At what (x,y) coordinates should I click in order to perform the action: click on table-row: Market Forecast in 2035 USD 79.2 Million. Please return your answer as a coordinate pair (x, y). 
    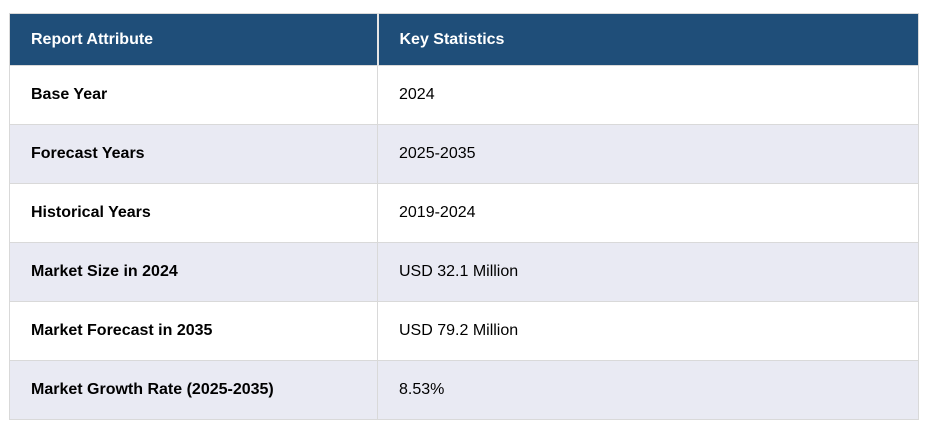
    Looking at the image, I should click on (464, 331).